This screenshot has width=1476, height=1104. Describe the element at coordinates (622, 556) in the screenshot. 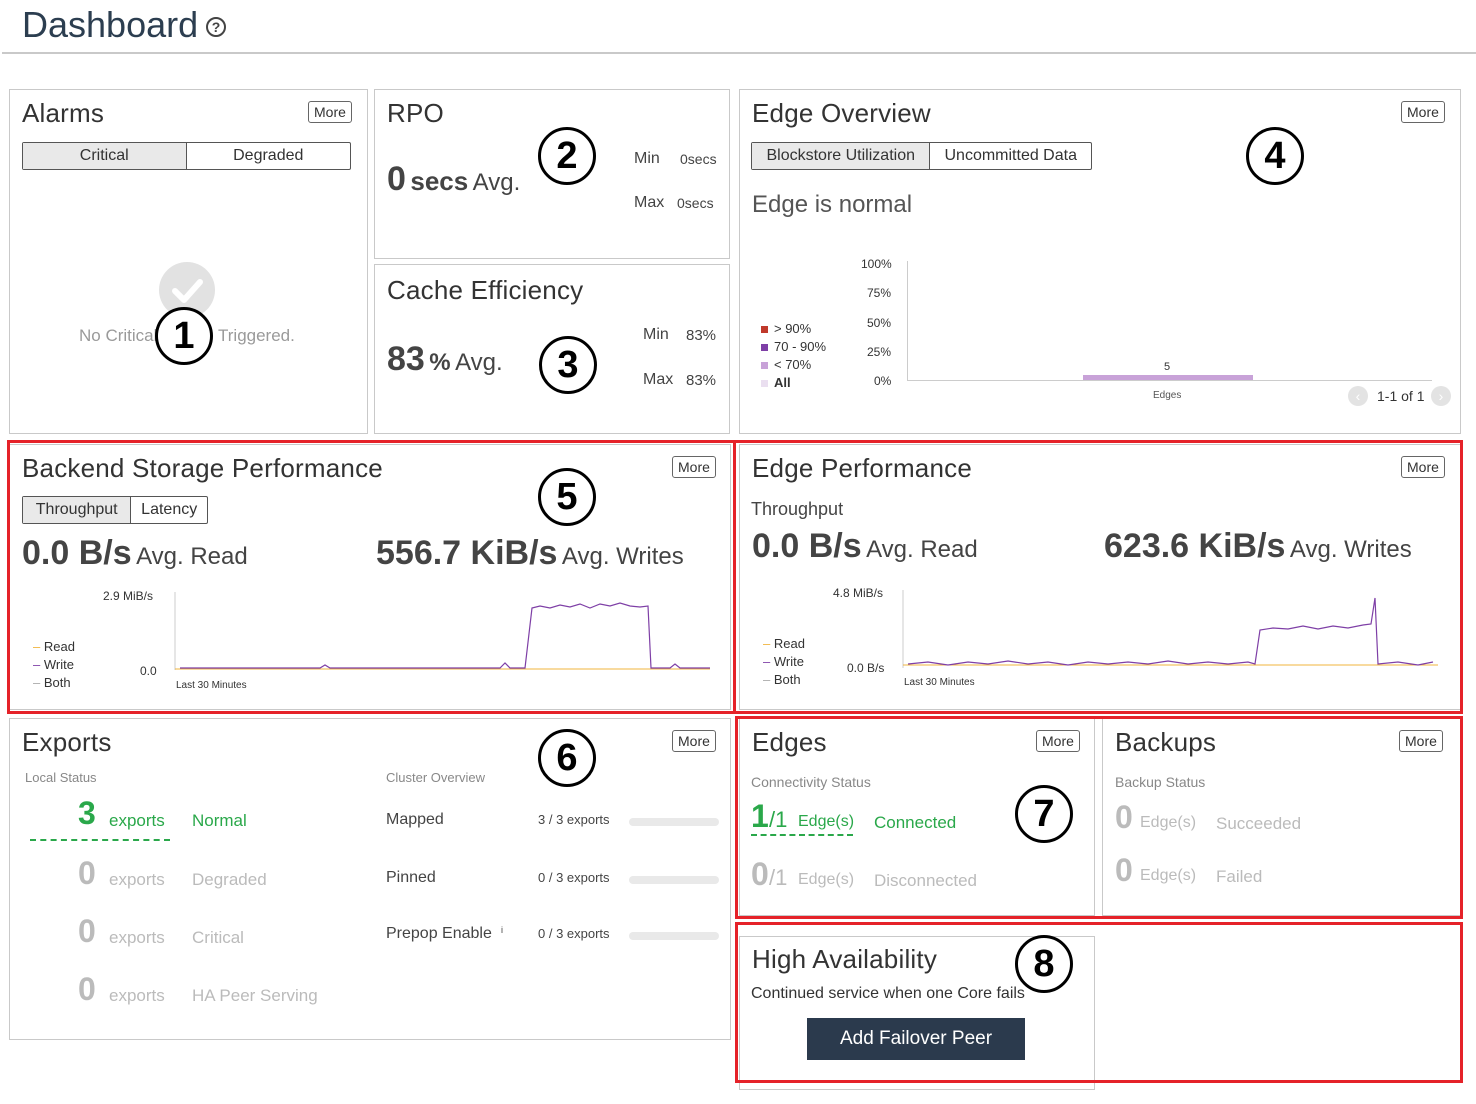

I see `backend-write-label: Avg. Writes` at that location.